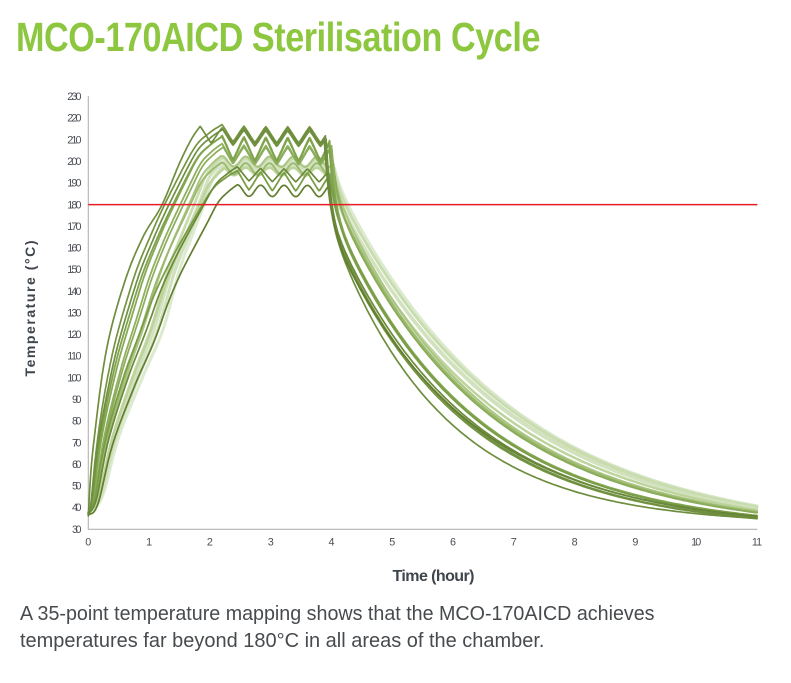 The height and width of the screenshot is (683, 791). I want to click on svg-text: 70, so click(77, 443).